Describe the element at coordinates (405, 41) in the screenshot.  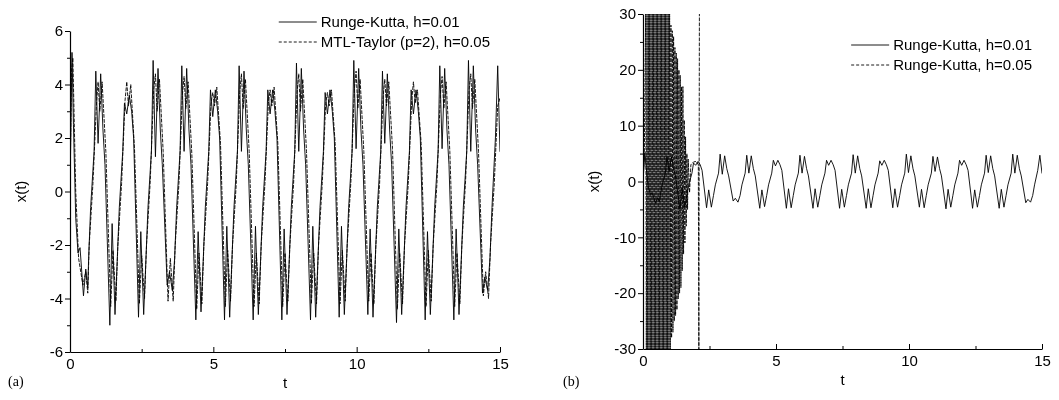
I see `legend-label: MTL-Taylor (p=2), h=0.05` at that location.